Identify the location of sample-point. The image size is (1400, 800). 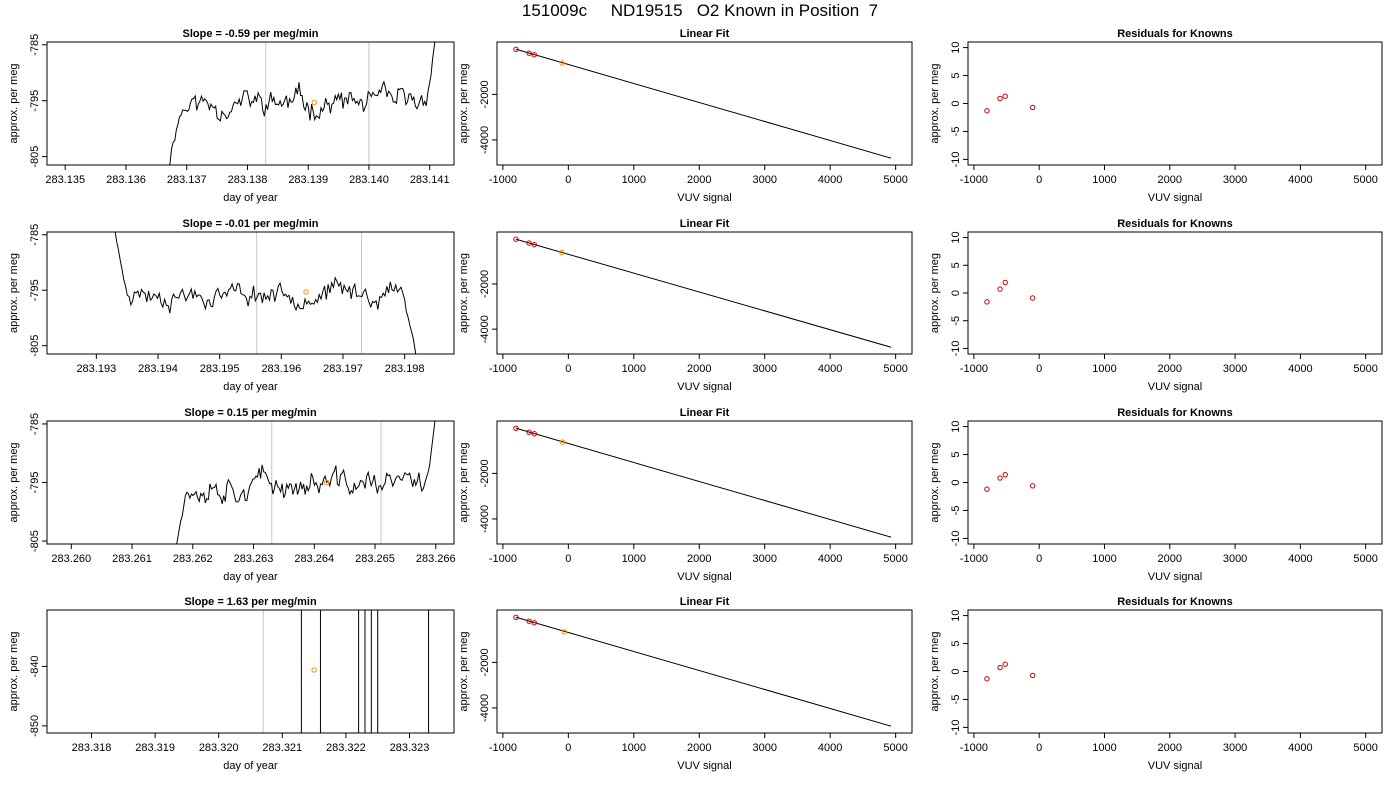
(562, 63).